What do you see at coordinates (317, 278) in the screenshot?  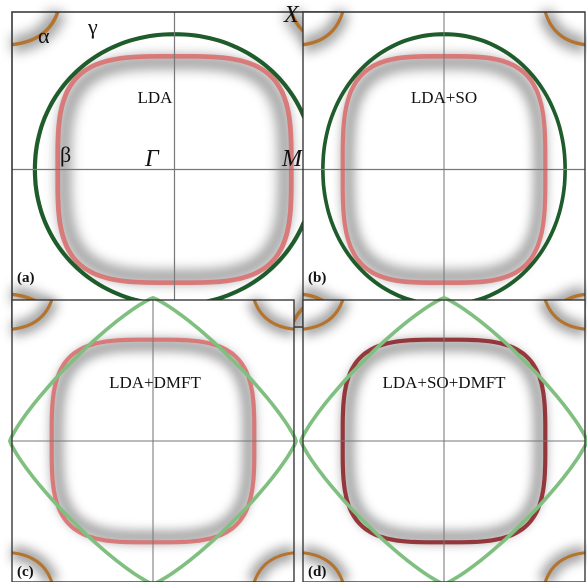 I see `panel-tag: (b)` at bounding box center [317, 278].